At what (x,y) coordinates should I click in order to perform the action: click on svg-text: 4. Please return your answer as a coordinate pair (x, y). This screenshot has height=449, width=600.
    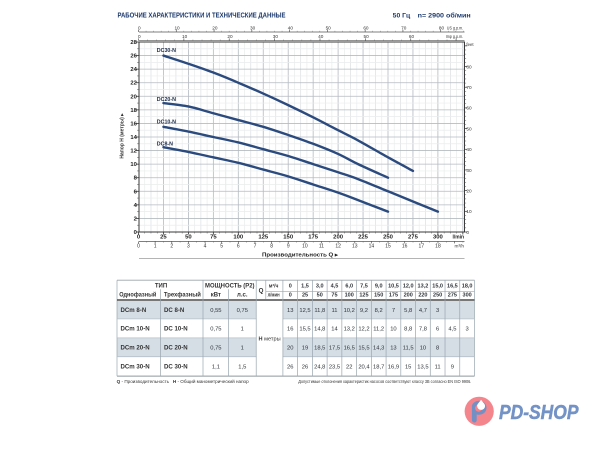
    Looking at the image, I should click on (136, 206).